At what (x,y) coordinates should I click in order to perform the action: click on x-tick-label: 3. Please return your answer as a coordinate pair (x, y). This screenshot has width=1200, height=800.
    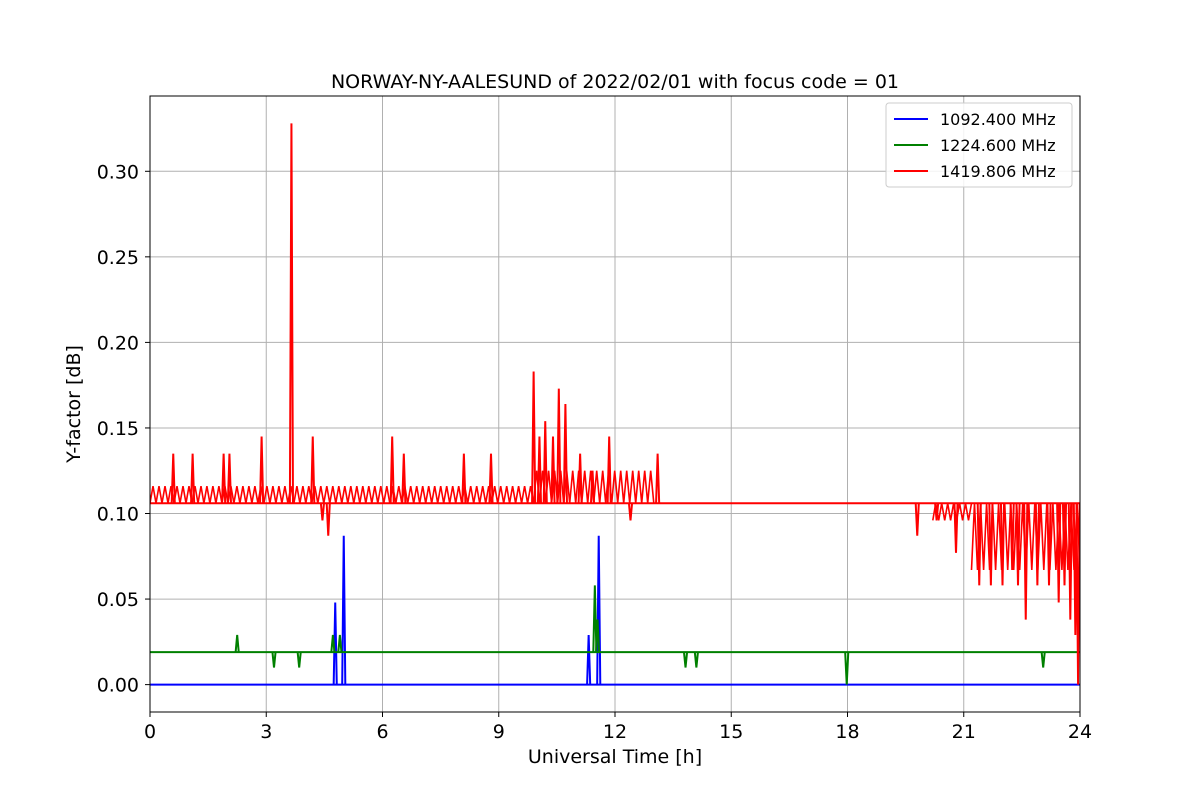
    Looking at the image, I should click on (266, 732).